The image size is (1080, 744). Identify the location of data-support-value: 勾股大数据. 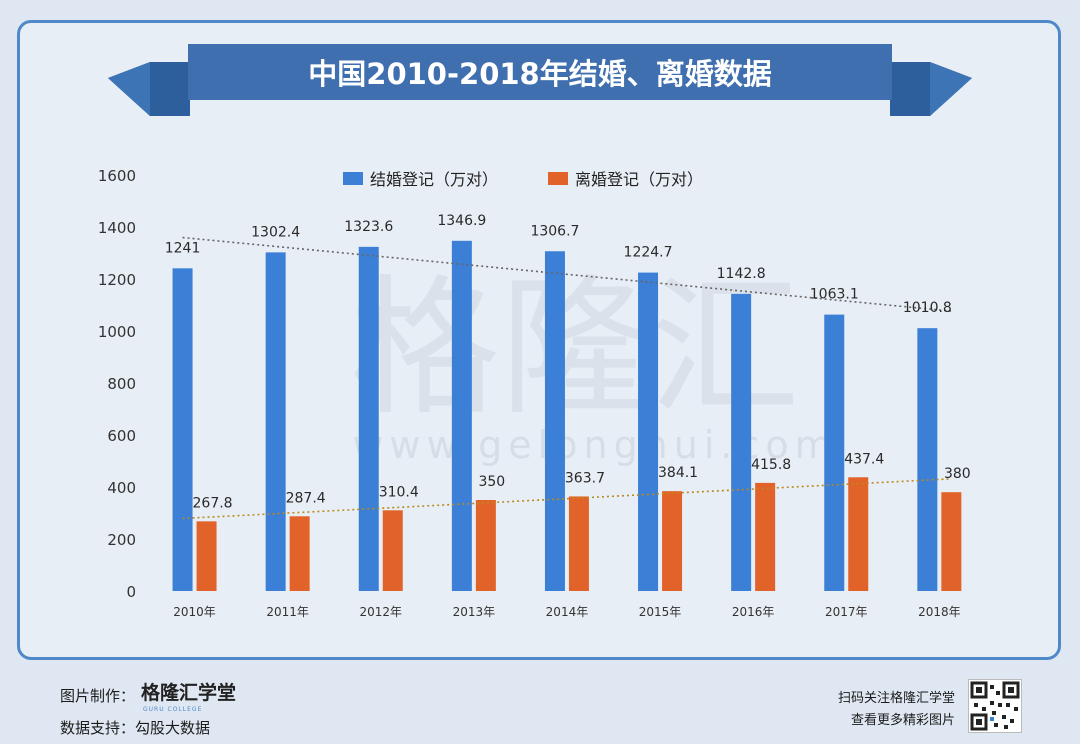
(173, 728).